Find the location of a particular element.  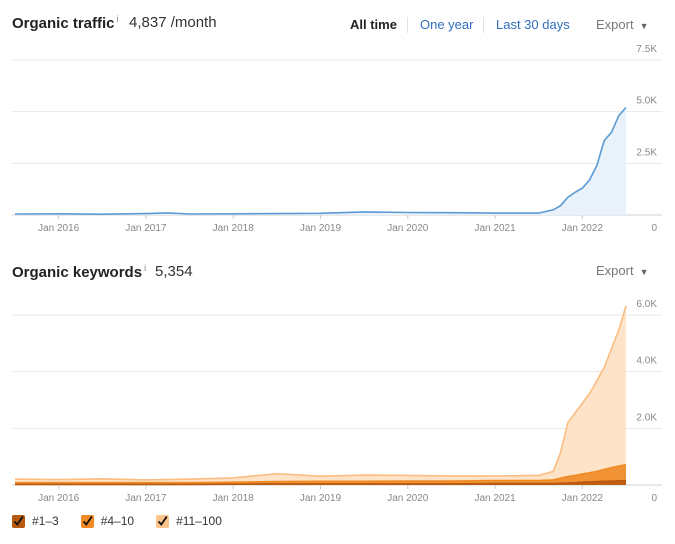

tab-one-year: One year is located at coordinates (447, 24).